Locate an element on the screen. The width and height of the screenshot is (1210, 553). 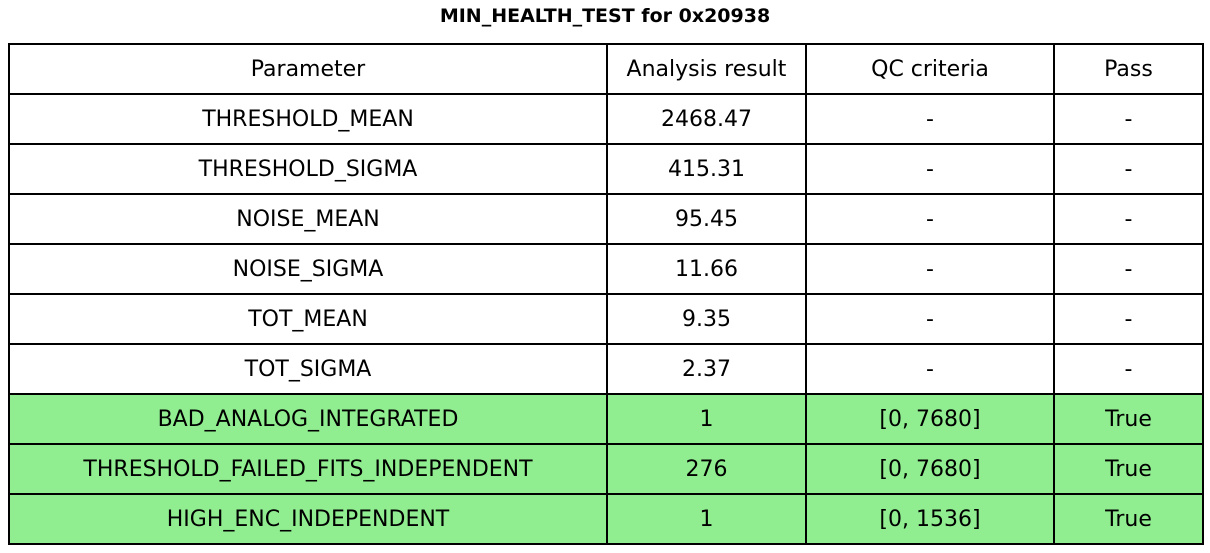
cell-parameter: NOISE_SIGMA is located at coordinates (308, 269).